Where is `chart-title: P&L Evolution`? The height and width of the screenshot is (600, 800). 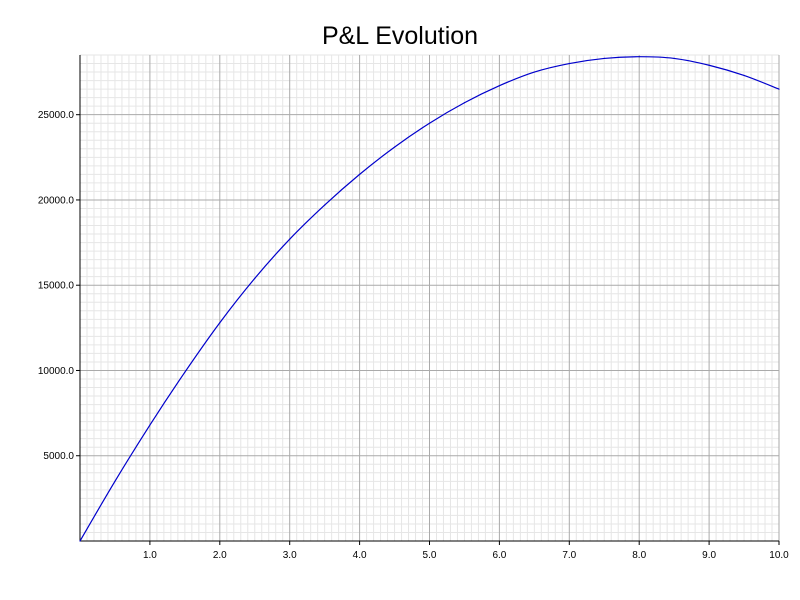
chart-title: P&L Evolution is located at coordinates (400, 36).